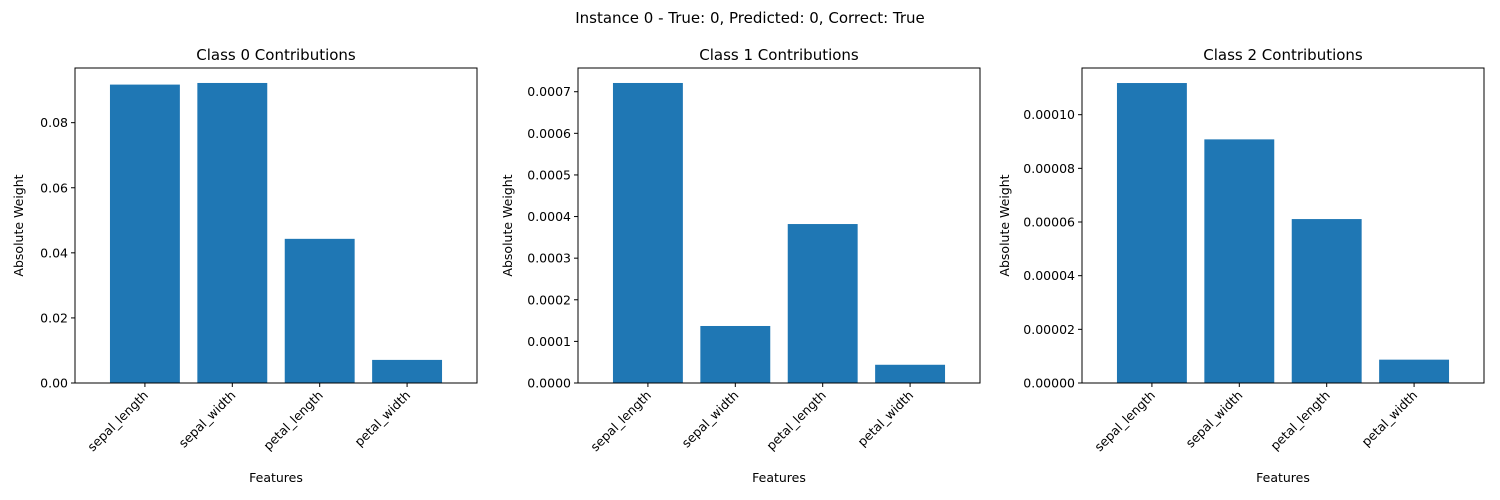 This screenshot has width=1500, height=500. I want to click on y-tick-label: 0.00004, so click(1049, 275).